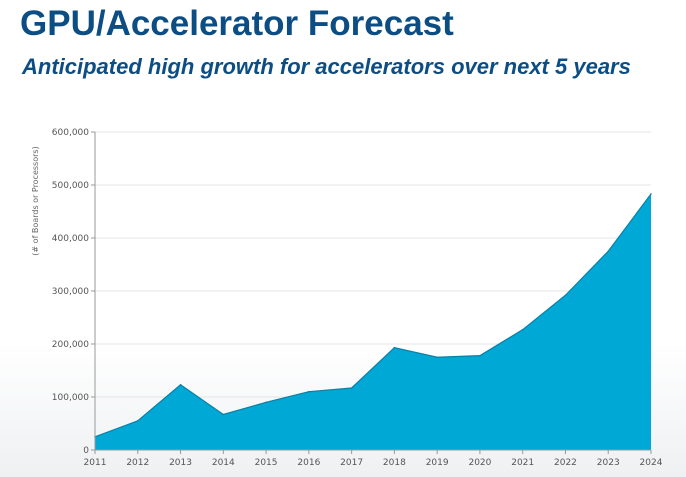 The image size is (686, 477). What do you see at coordinates (70, 239) in the screenshot?
I see `y-tick-label: 400,000` at bounding box center [70, 239].